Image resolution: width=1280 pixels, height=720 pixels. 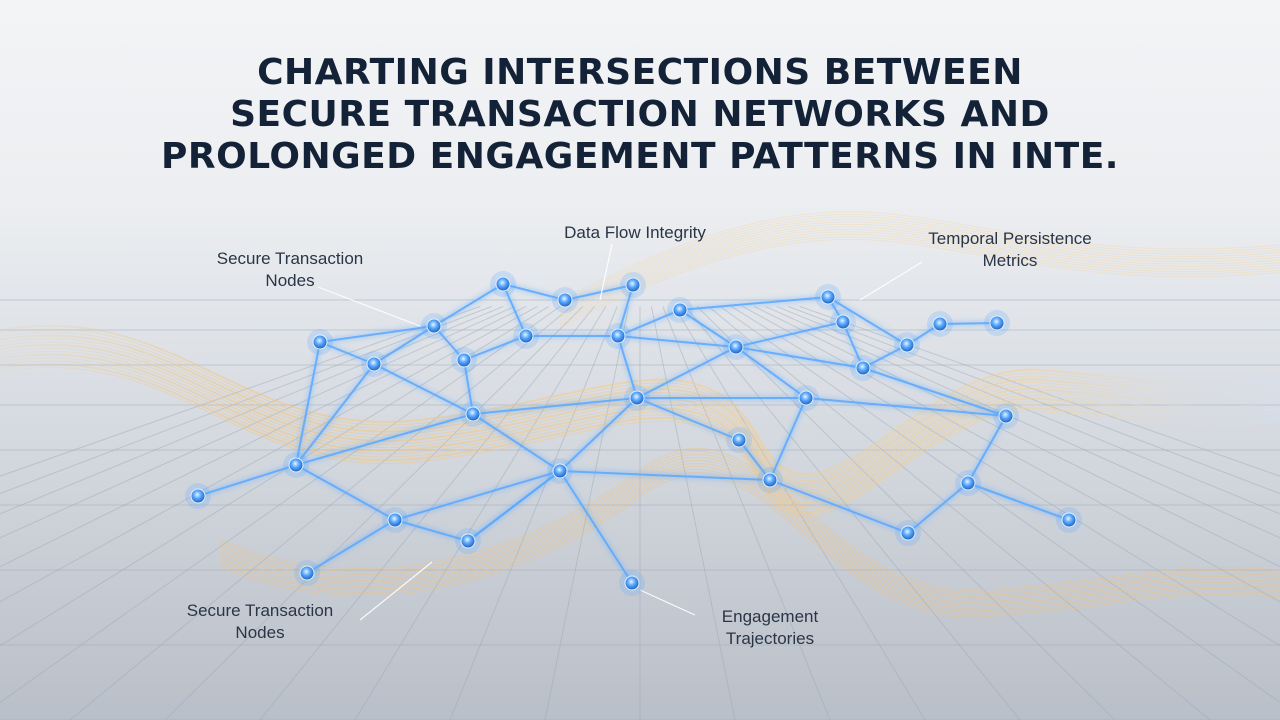 I want to click on title-line-2: SECURE TRANSACTION NETWORKS AND, so click(x=640, y=114).